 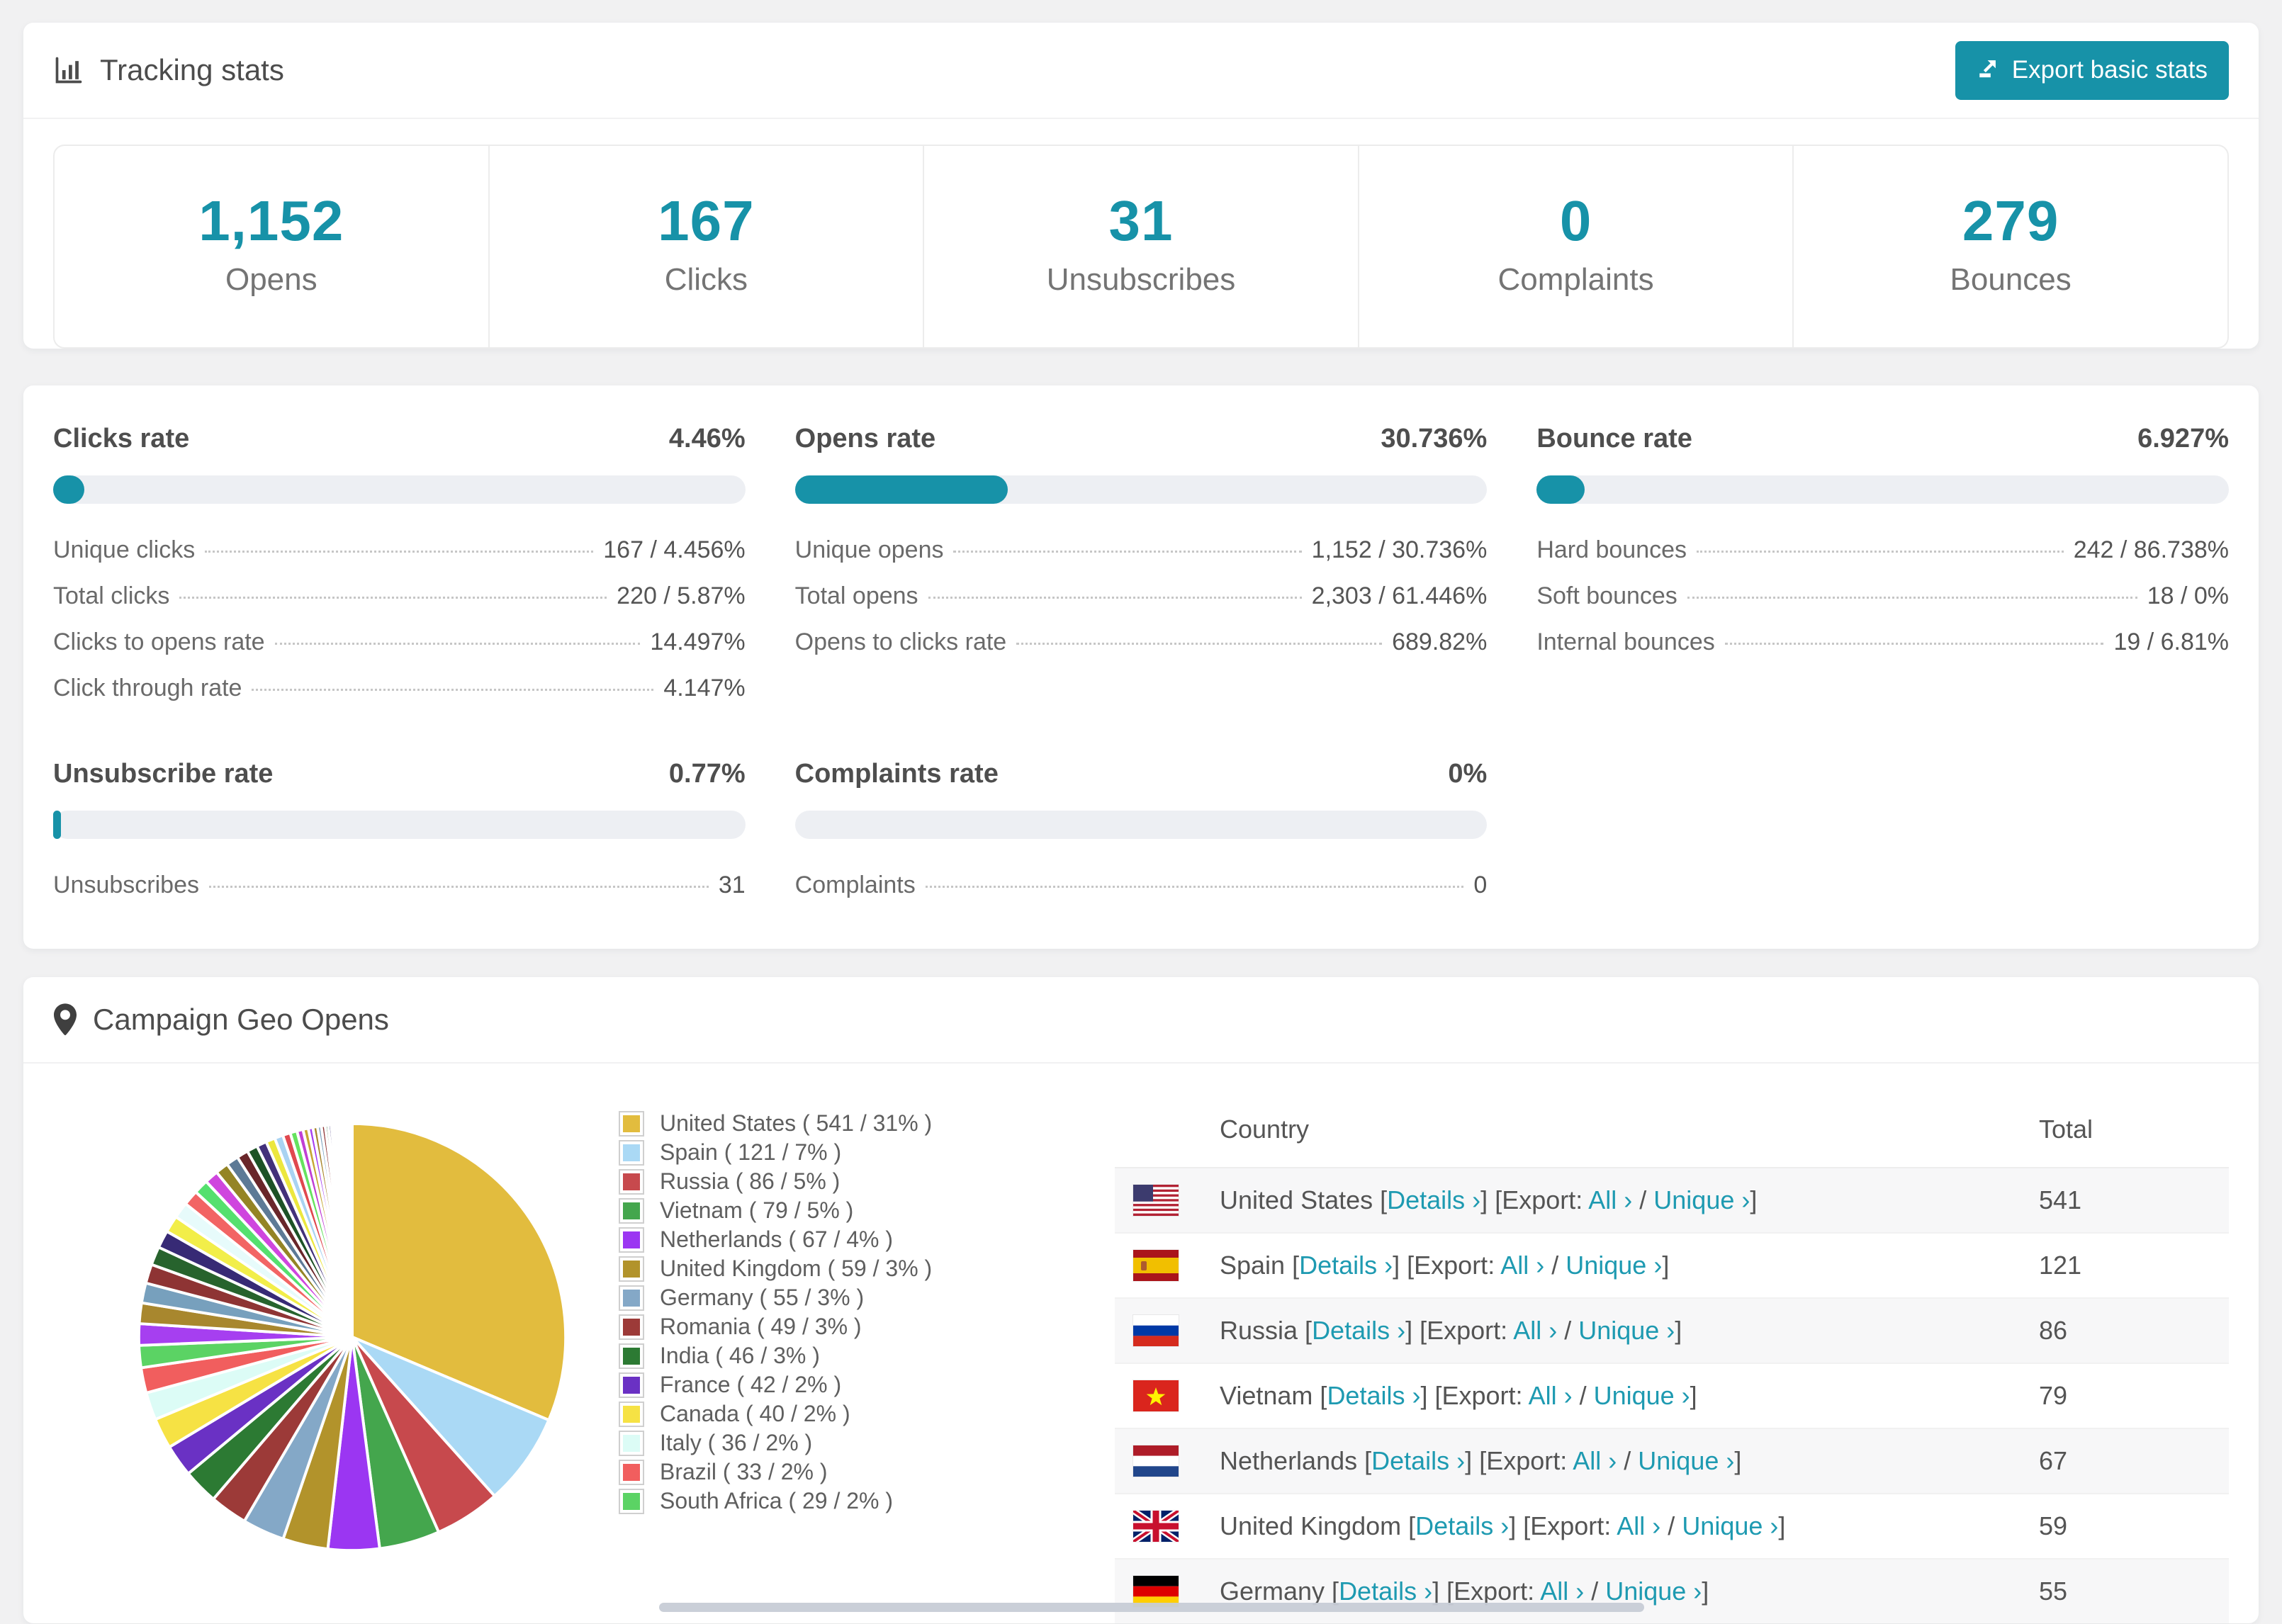 What do you see at coordinates (1639, 1526) in the screenshot?
I see `export-all-link-united-kingdom: All ›` at bounding box center [1639, 1526].